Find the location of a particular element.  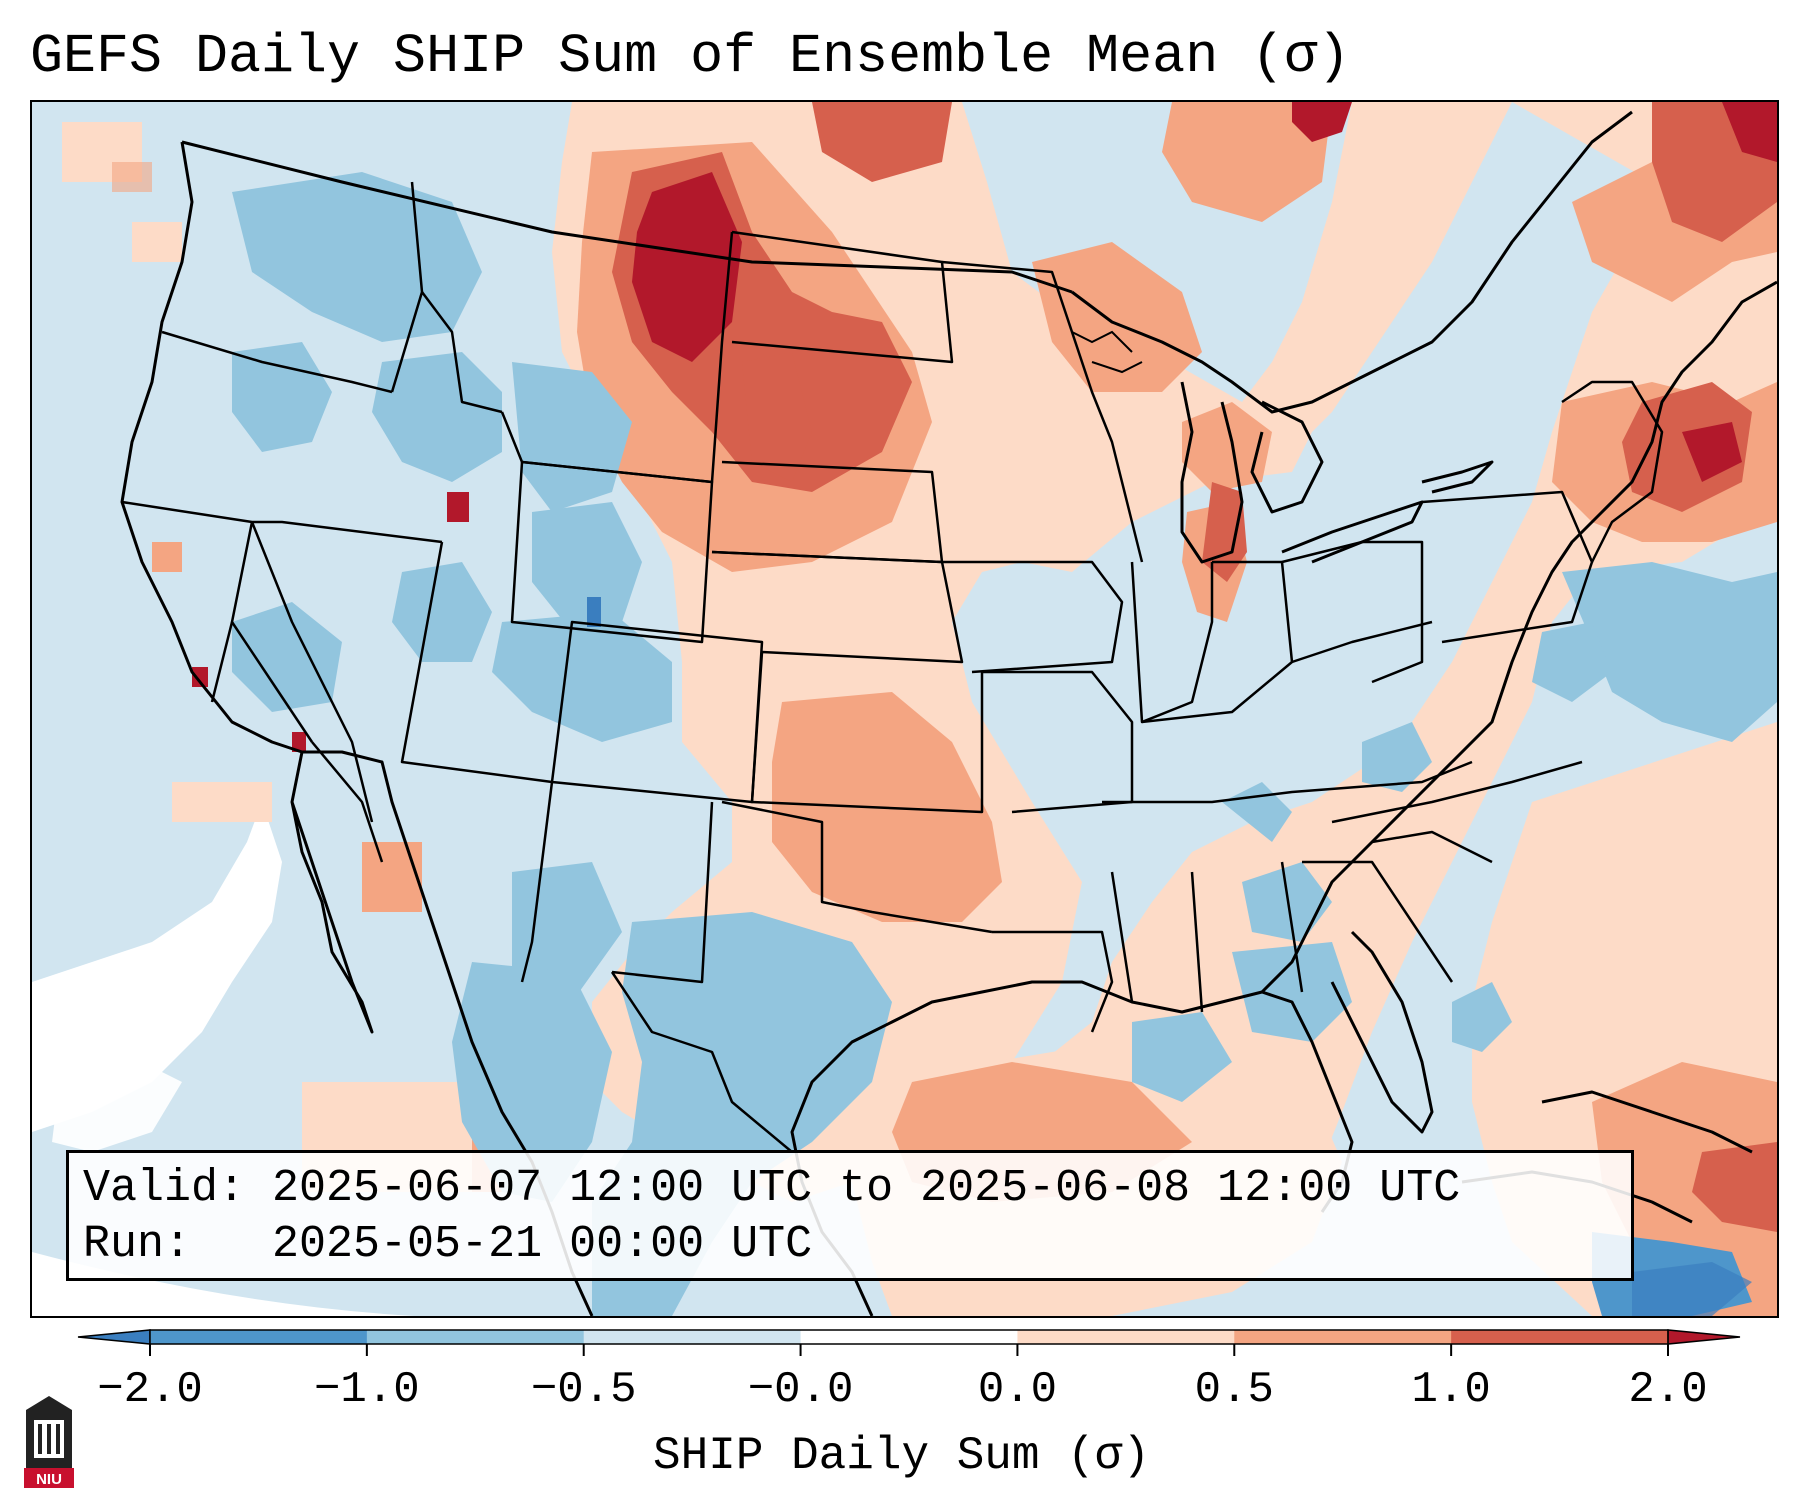

id-mt is located at coordinates (462, 352).